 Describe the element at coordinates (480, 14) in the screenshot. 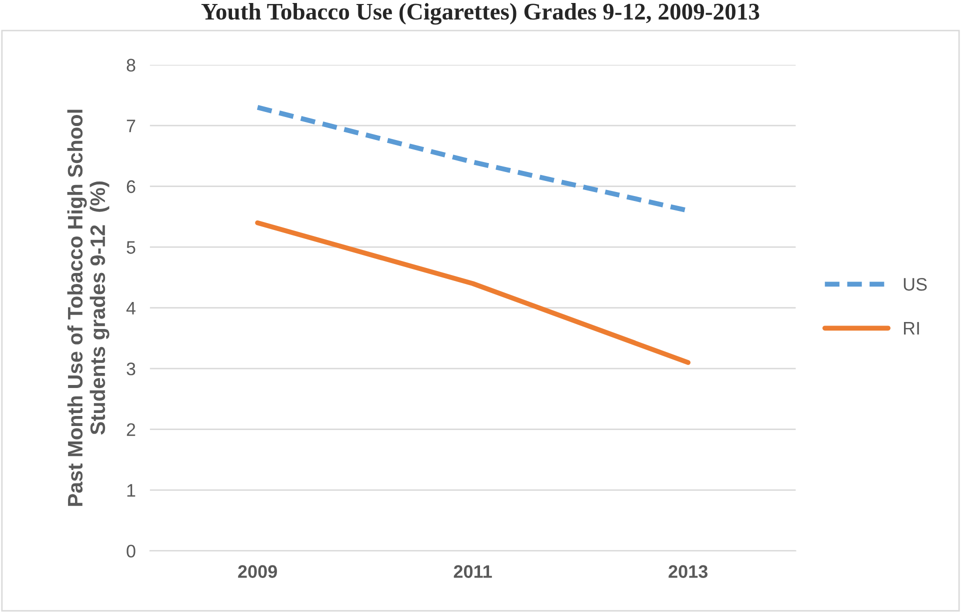

I see `chart-title: Youth Tobacco Use (Cigarettes) Grades 9-12, 2009-2013` at that location.